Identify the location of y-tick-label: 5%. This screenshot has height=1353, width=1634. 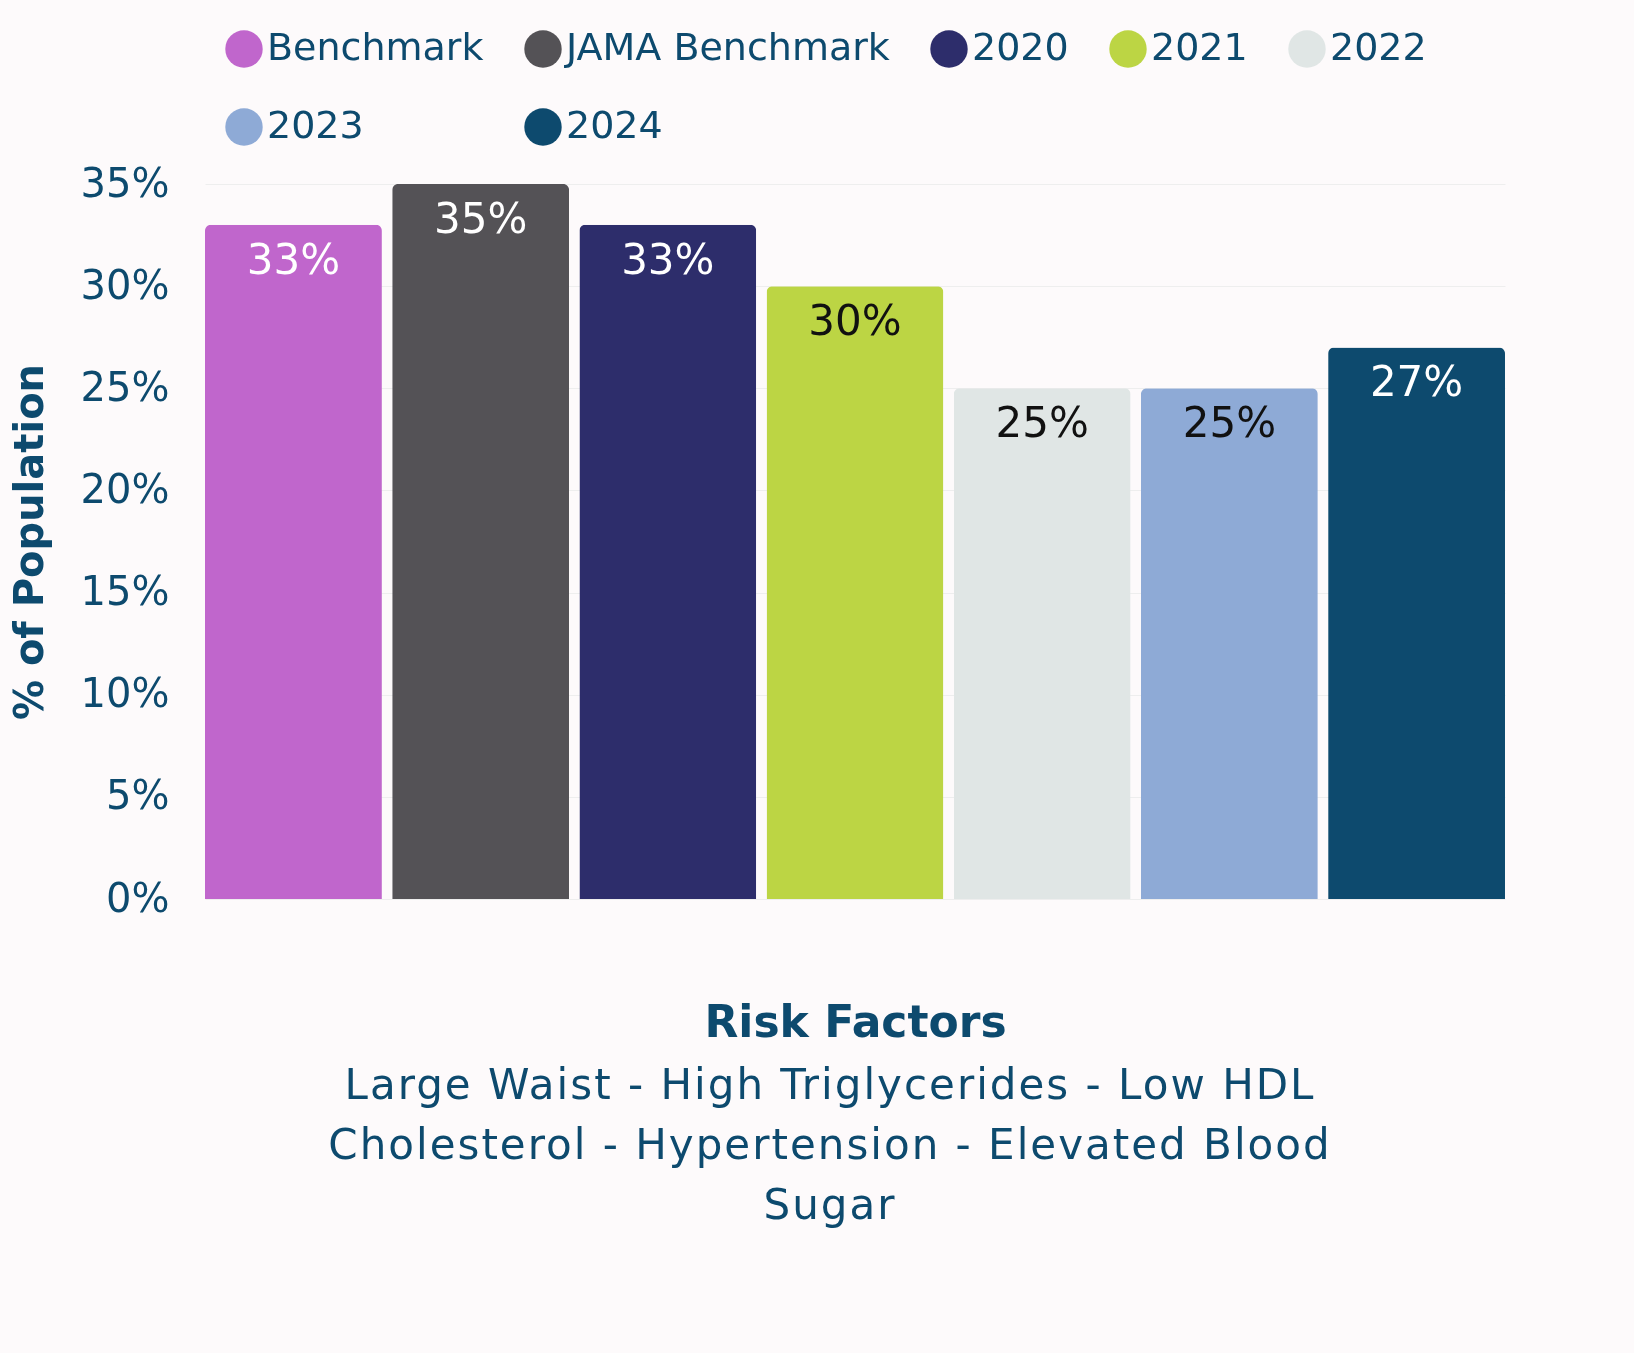
(138, 795).